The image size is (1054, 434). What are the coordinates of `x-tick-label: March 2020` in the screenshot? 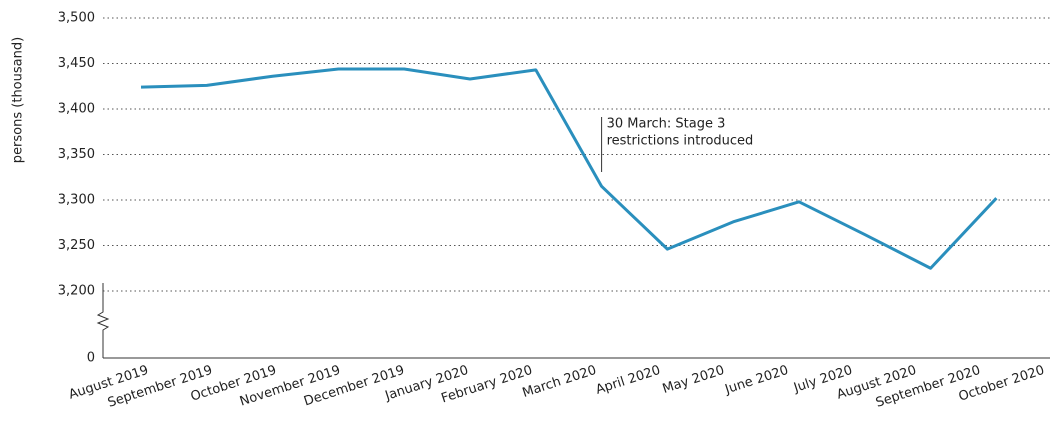 It's located at (560, 382).